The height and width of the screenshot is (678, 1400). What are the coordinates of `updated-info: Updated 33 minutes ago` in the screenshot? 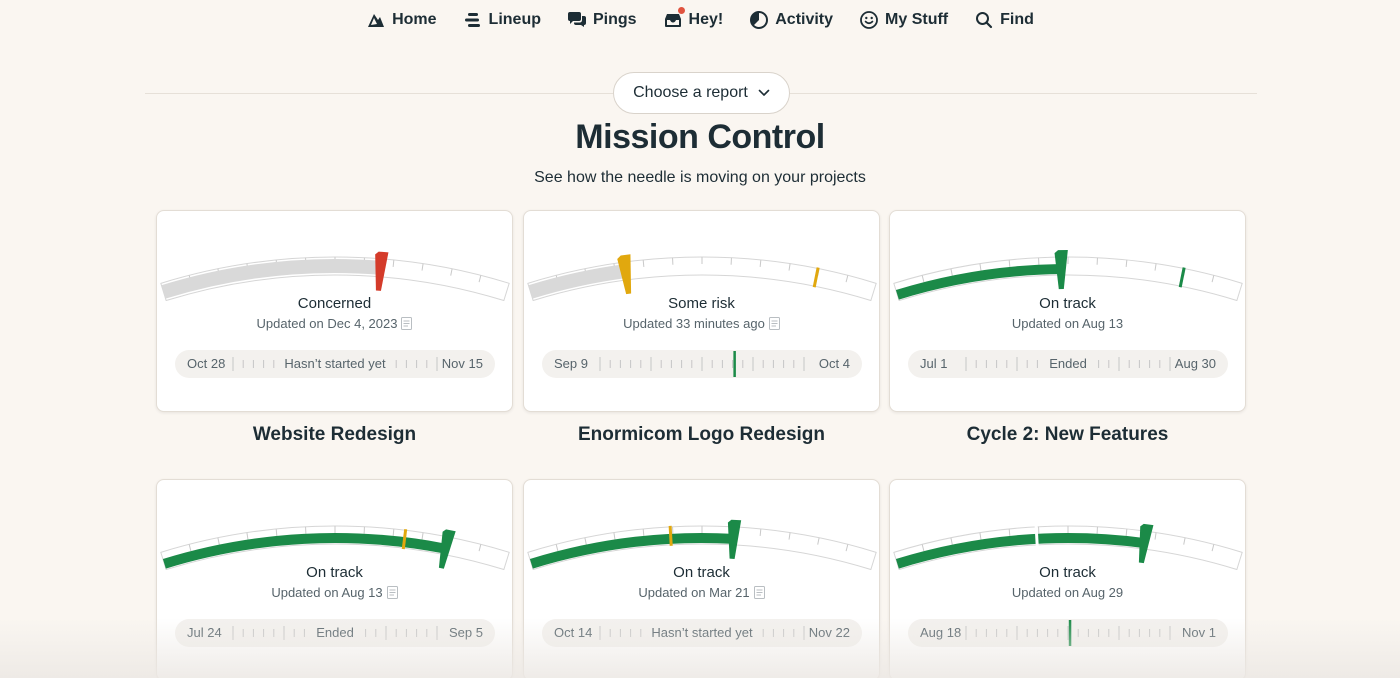 It's located at (701, 323).